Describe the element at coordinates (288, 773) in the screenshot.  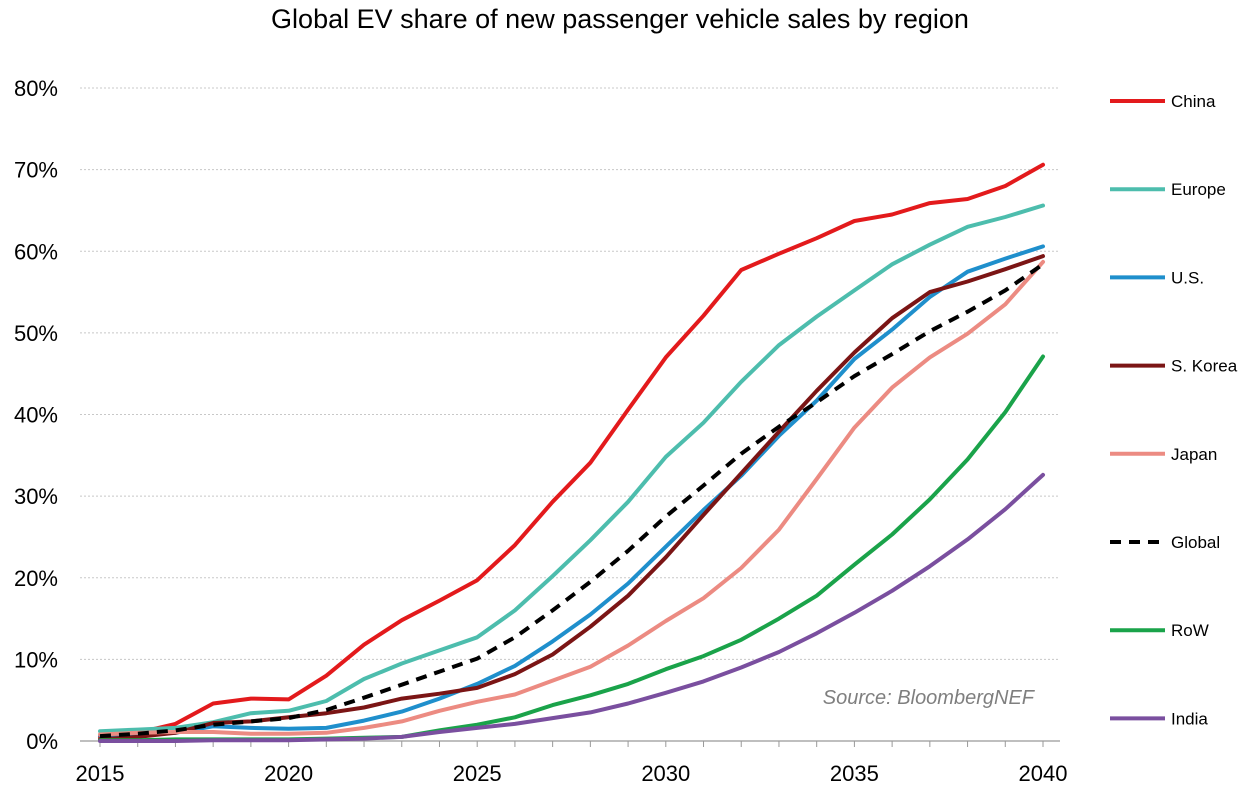
I see `x-tick-label: 2020` at that location.